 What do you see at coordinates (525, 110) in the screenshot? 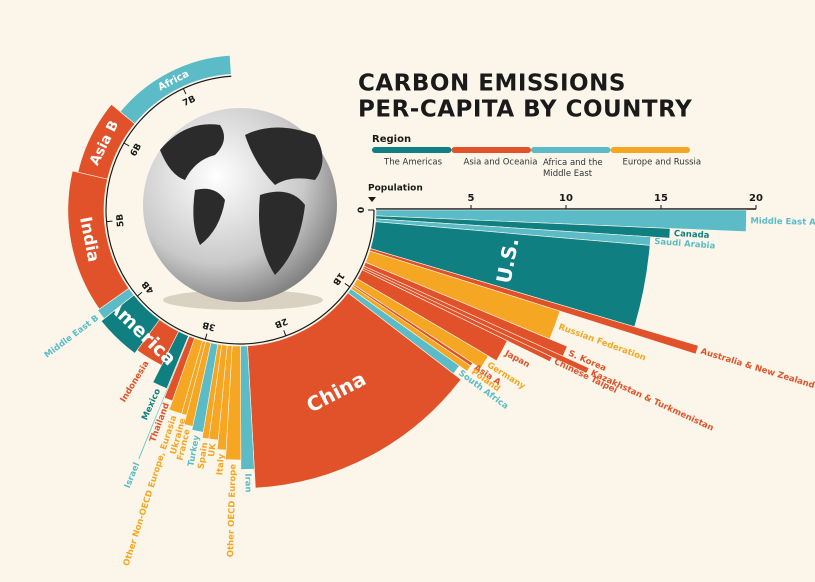
I see `title-line: PER-CAPITA BY COUNTRY` at bounding box center [525, 110].